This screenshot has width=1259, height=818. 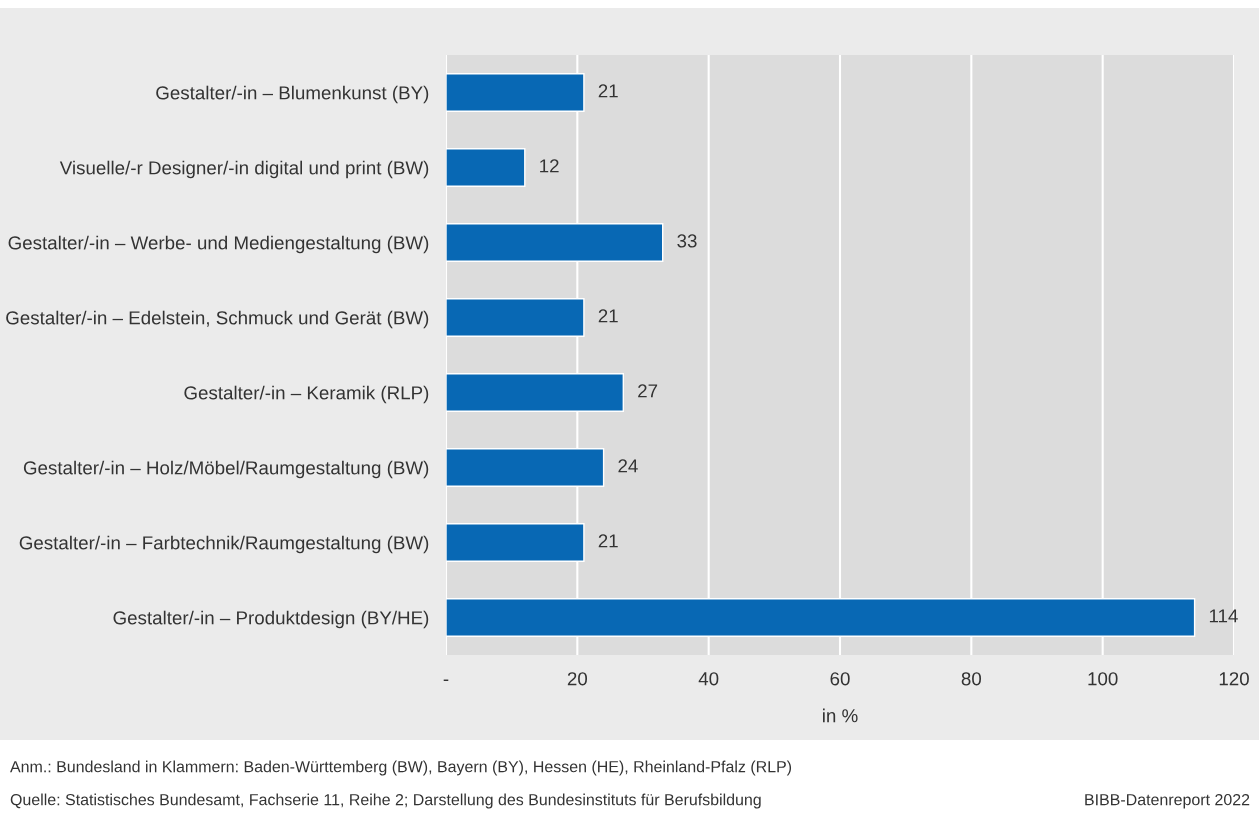 What do you see at coordinates (1167, 801) in the screenshot?
I see `text: BIBB-Datenreport 2022` at bounding box center [1167, 801].